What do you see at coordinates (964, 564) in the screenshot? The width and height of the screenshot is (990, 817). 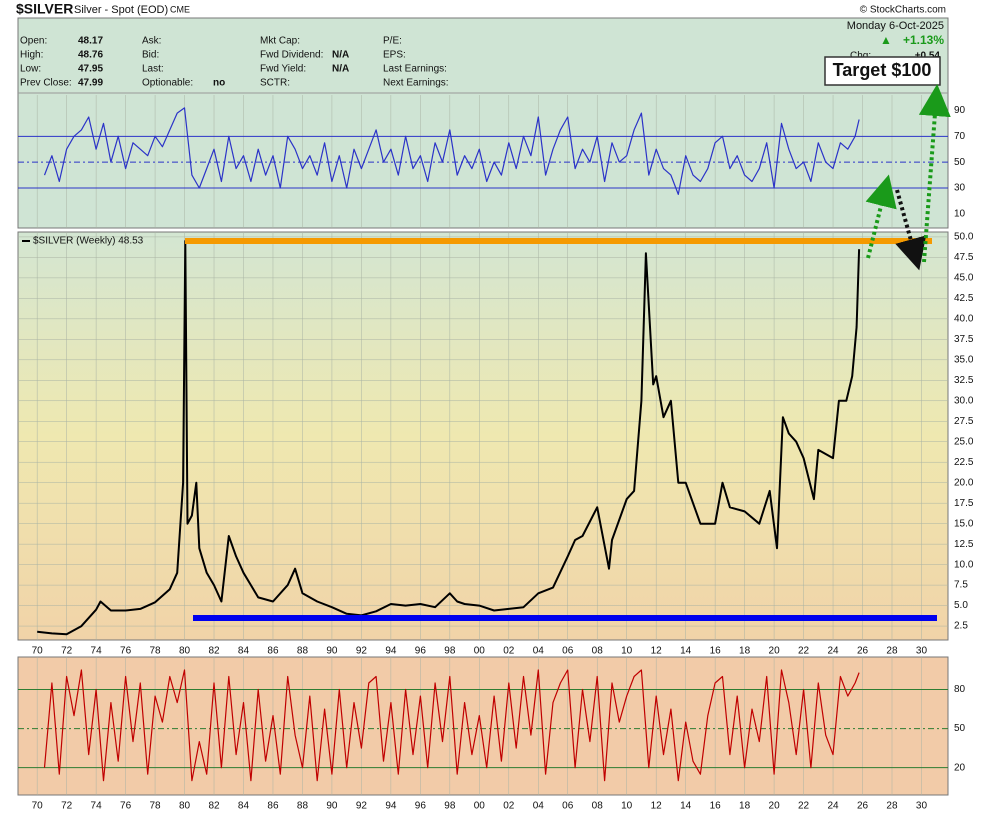 I see `y-tick-label: 10.0` at bounding box center [964, 564].